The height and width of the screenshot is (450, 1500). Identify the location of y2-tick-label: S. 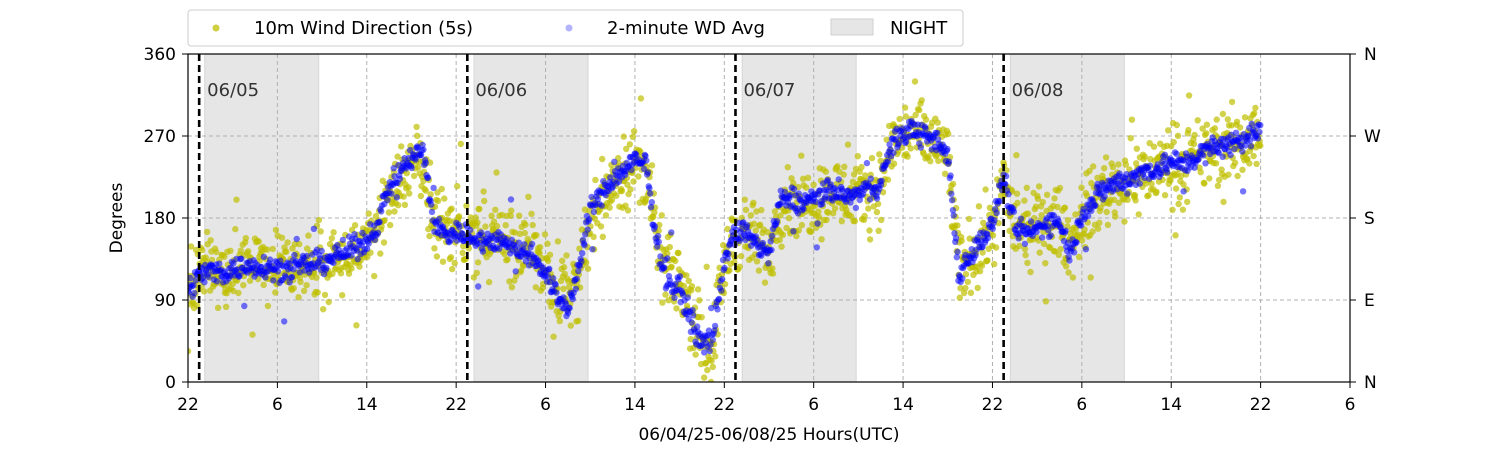
(1369, 219).